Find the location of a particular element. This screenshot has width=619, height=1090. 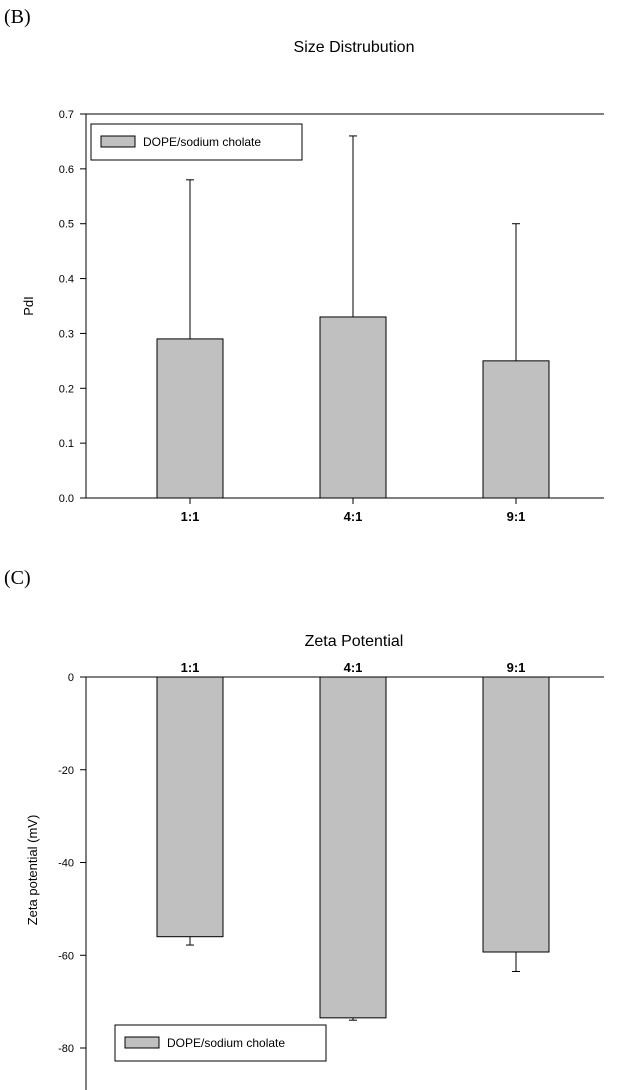

panel-c-label: (C) is located at coordinates (17, 578).